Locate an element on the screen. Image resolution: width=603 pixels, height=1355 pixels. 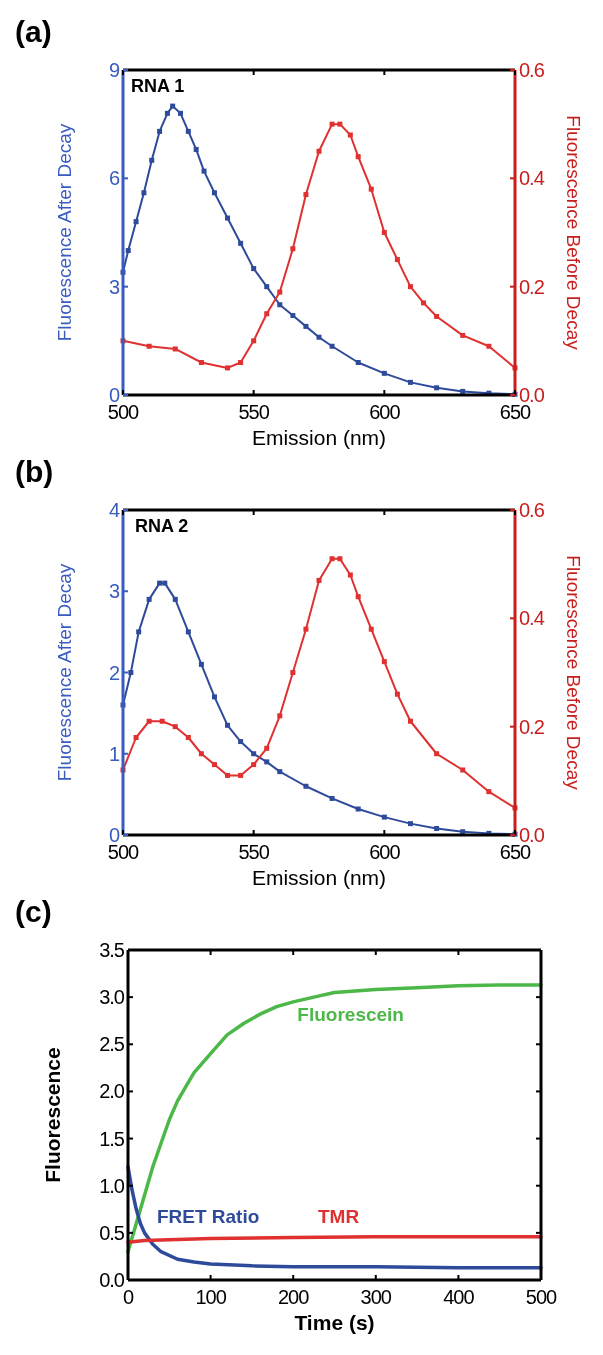
y-tick-label: 6 is located at coordinates (114, 178).